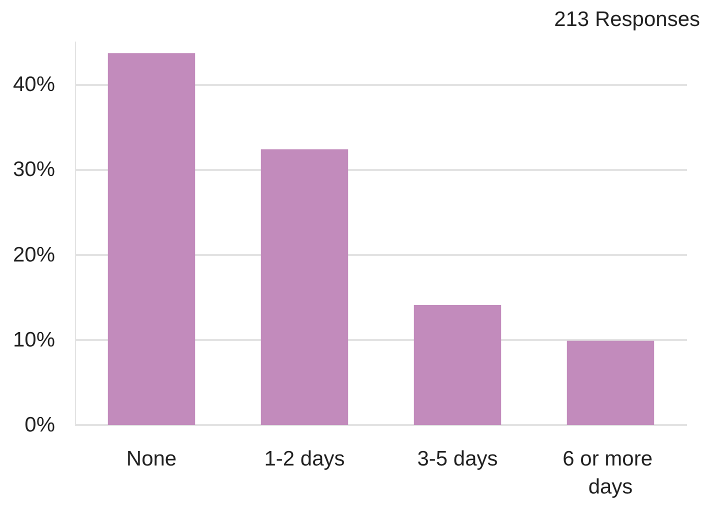 The height and width of the screenshot is (507, 723). I want to click on x-tick-label: 6 or more days, so click(610, 473).